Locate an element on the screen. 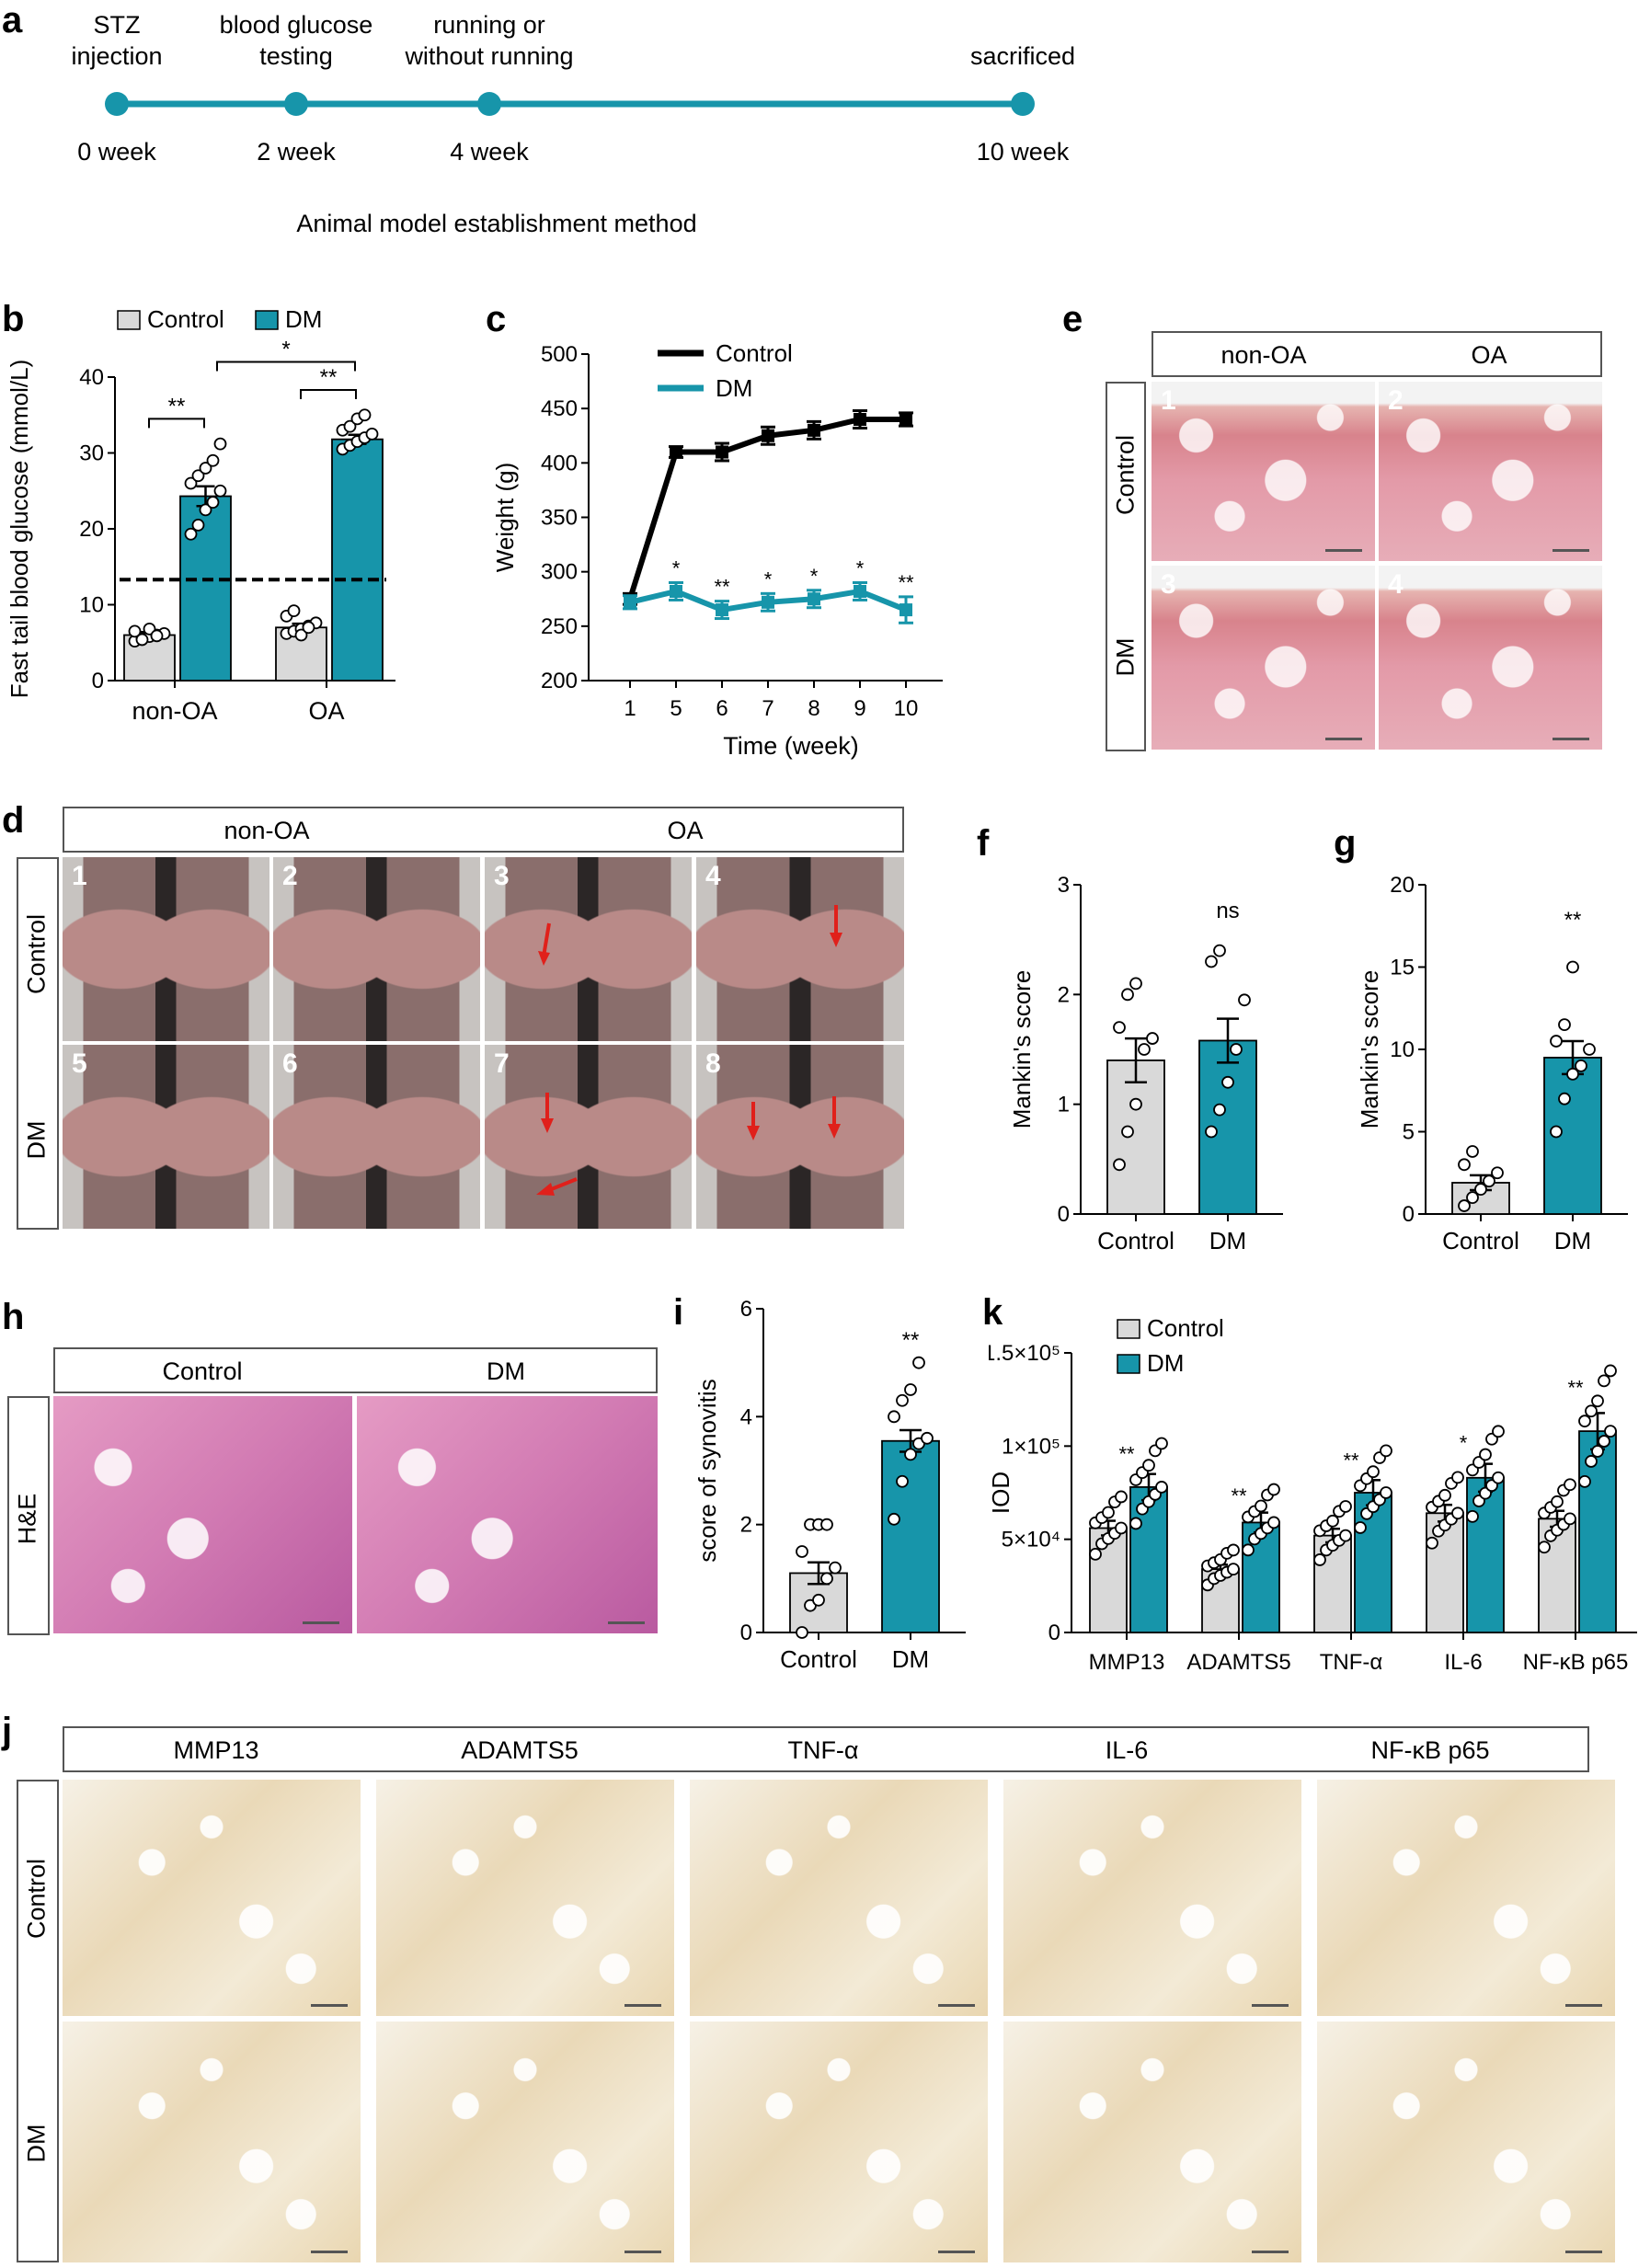 Image resolution: width=1650 pixels, height=2268 pixels. panel-label-c: c is located at coordinates (496, 319).